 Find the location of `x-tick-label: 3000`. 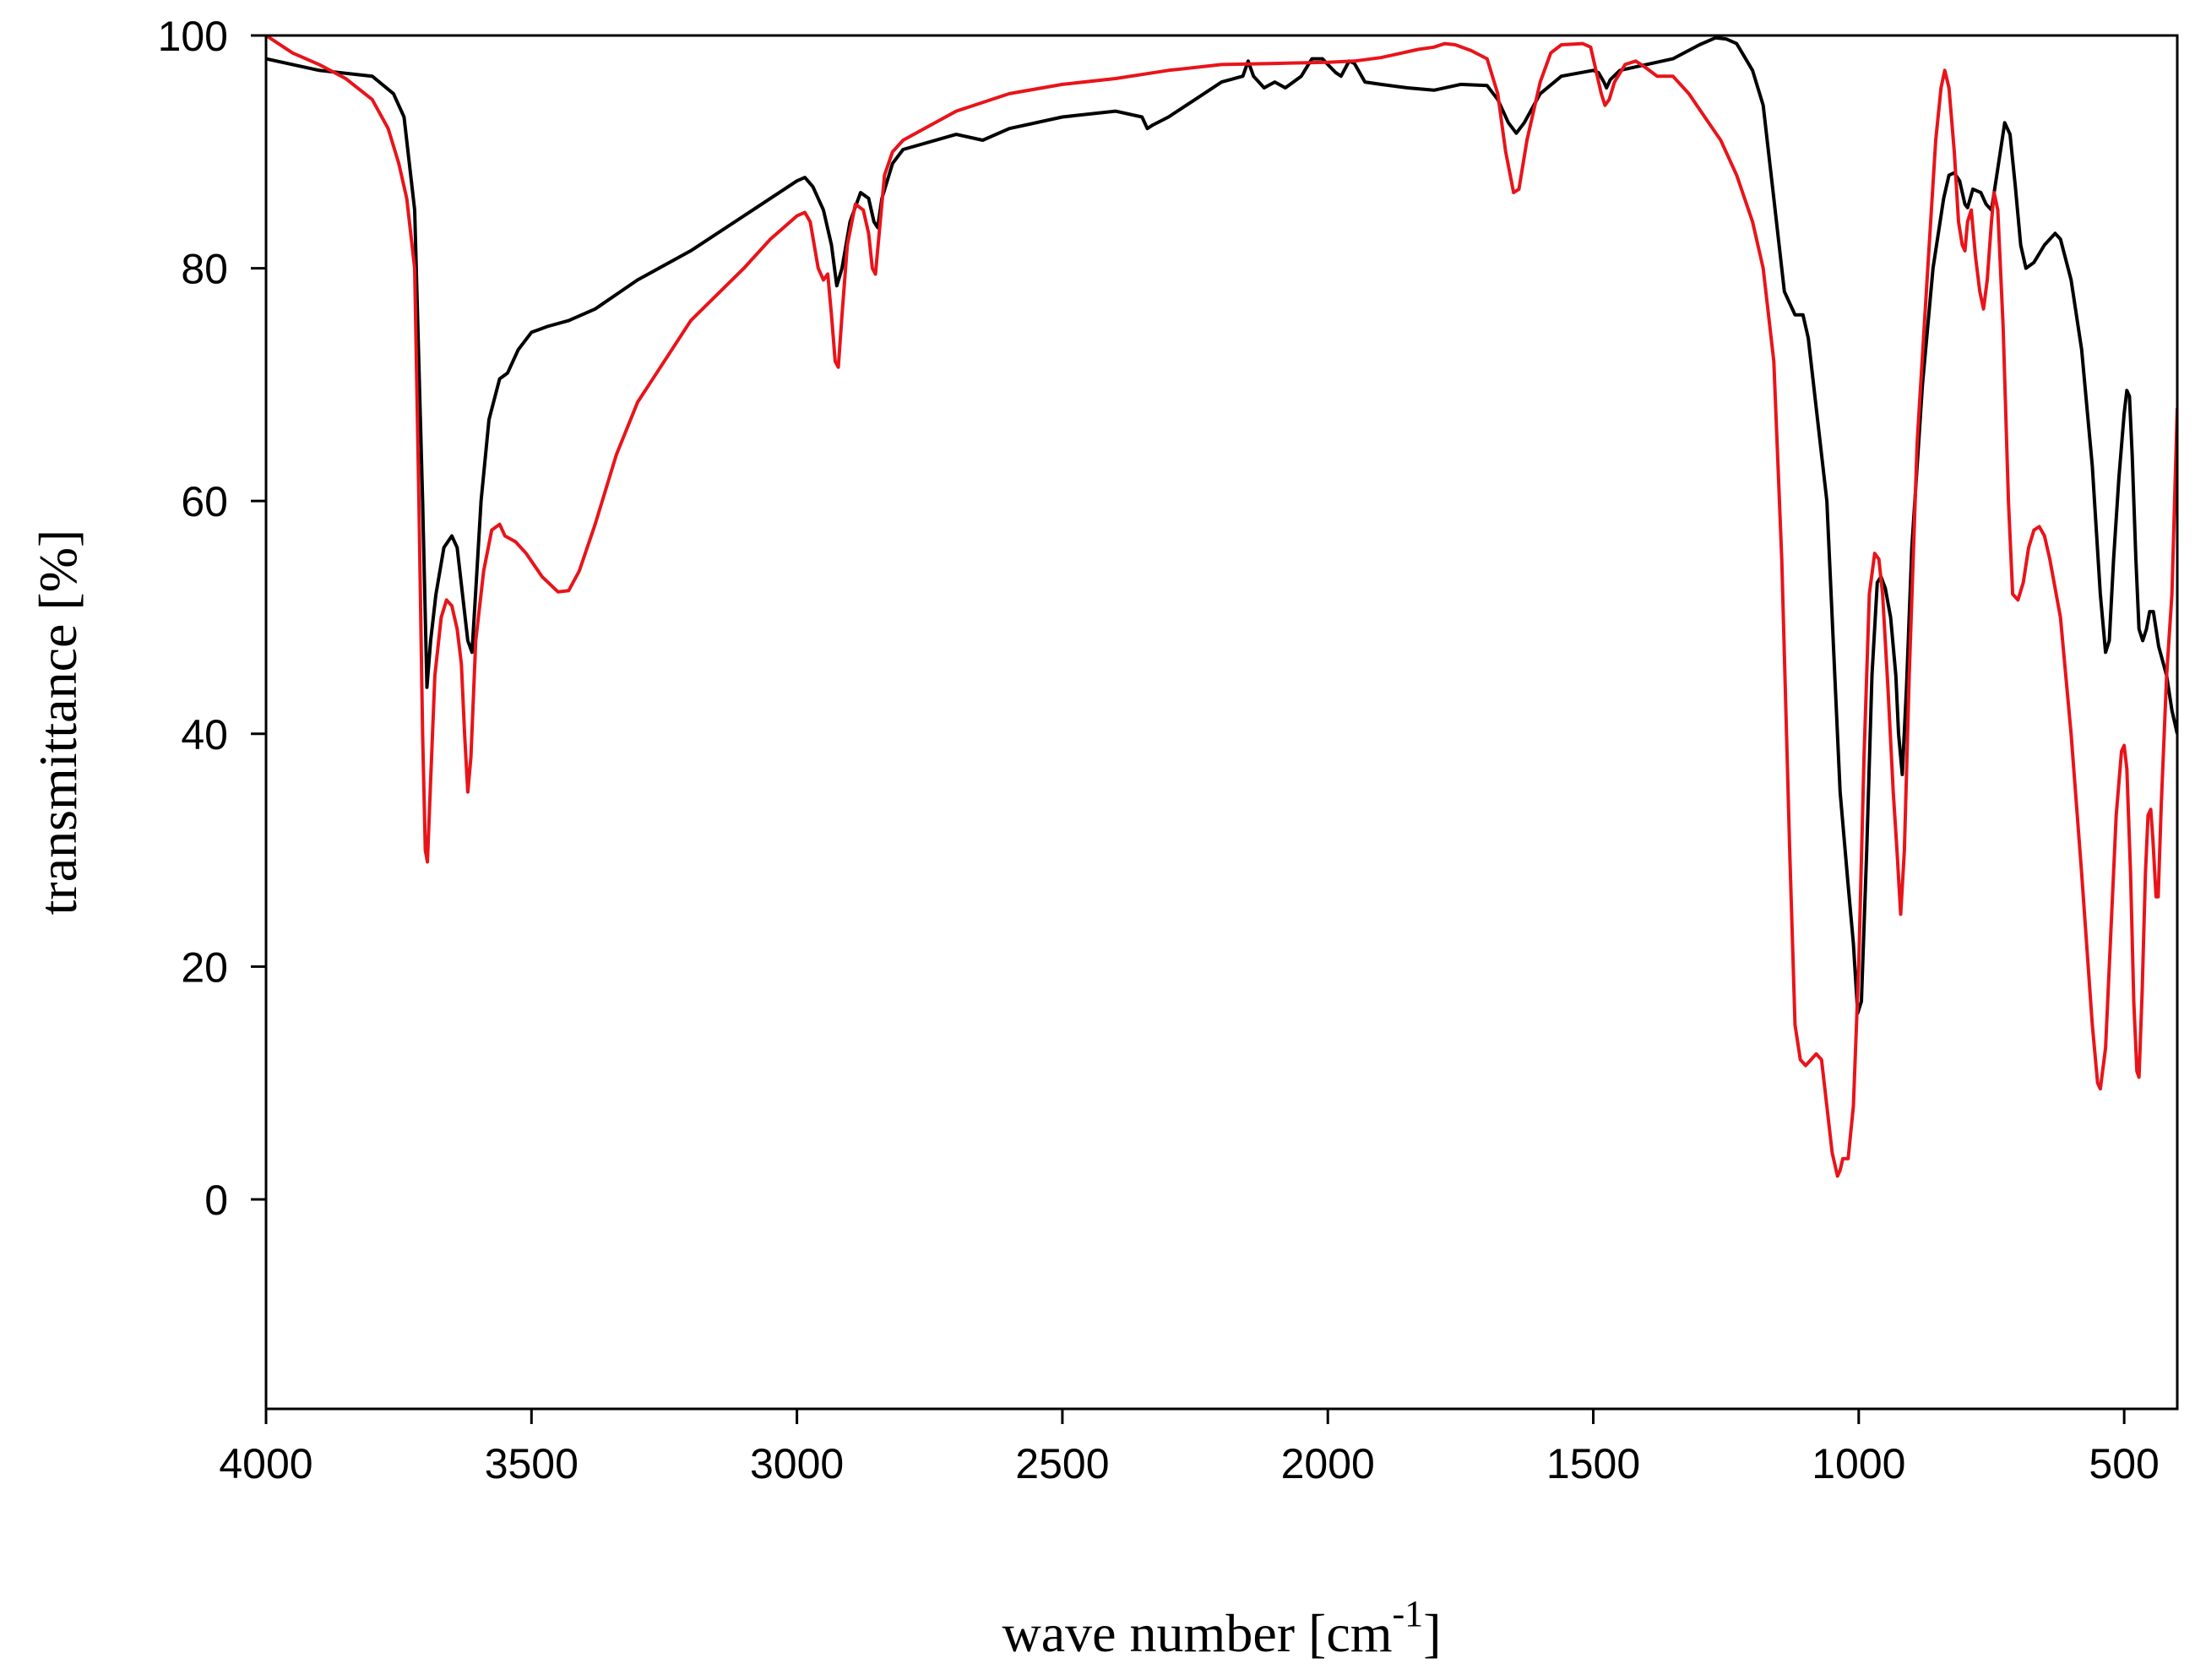

x-tick-label: 3000 is located at coordinates (797, 1463).